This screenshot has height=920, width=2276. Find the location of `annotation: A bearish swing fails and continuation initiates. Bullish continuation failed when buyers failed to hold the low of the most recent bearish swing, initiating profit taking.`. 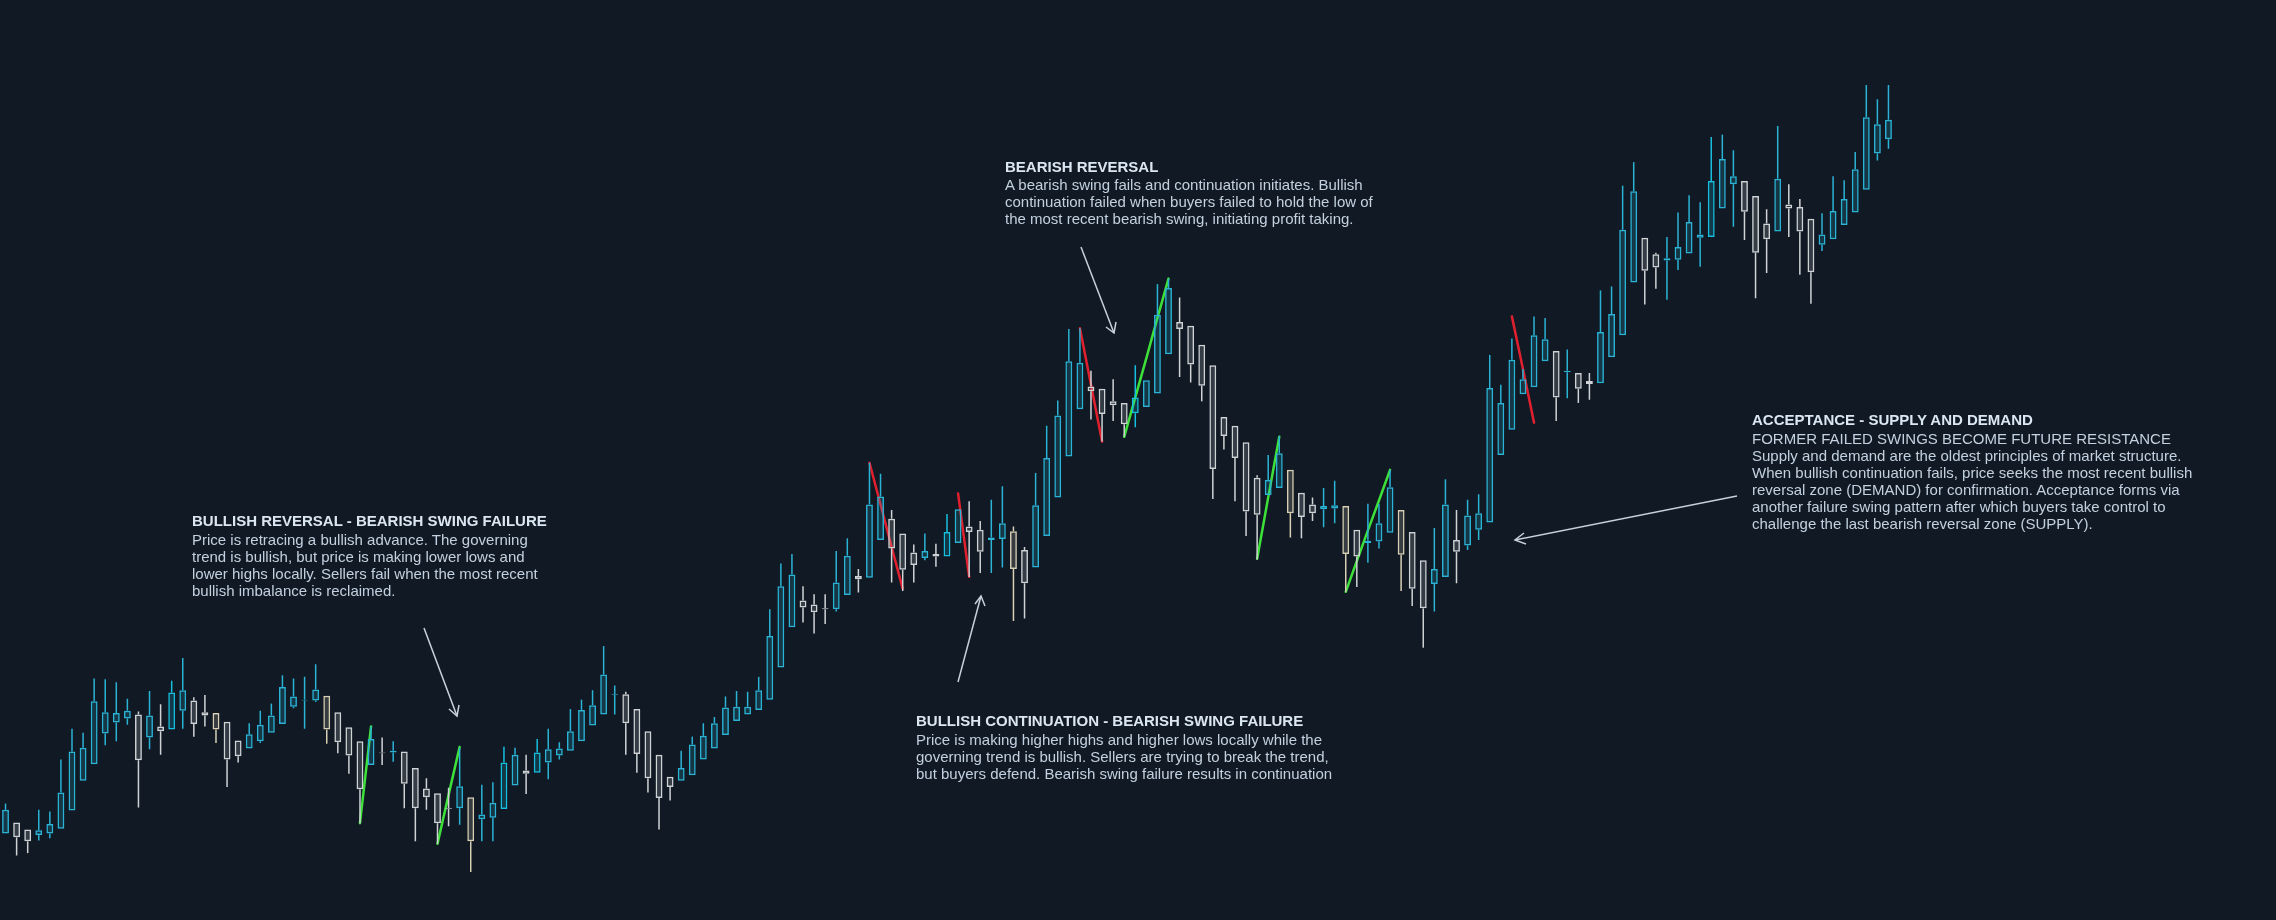

annotation: A bearish swing fails and continuation initiates. Bullish continuation failed when buyers failed to hold the low of the most recent bearish swing, initiating profit taking. is located at coordinates (1189, 201).